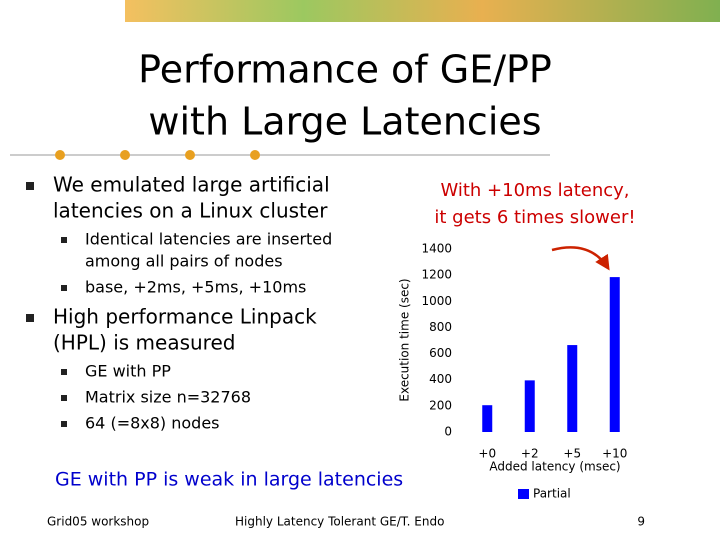 The width and height of the screenshot is (720, 540). I want to click on sub-bullet-text: Identical latencies are inserted, so click(208, 239).